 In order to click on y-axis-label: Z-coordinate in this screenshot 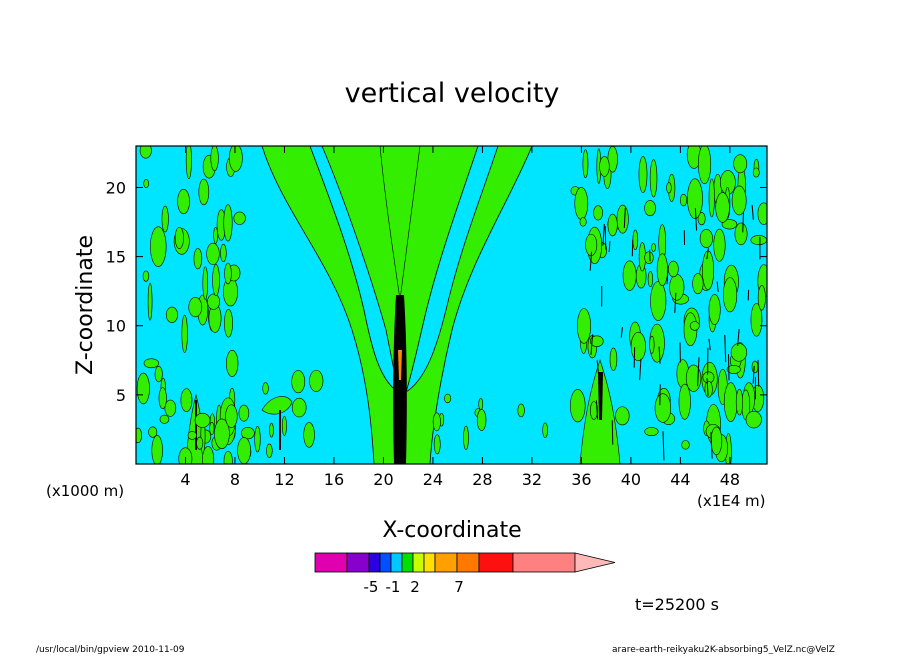, I will do `click(85, 305)`.